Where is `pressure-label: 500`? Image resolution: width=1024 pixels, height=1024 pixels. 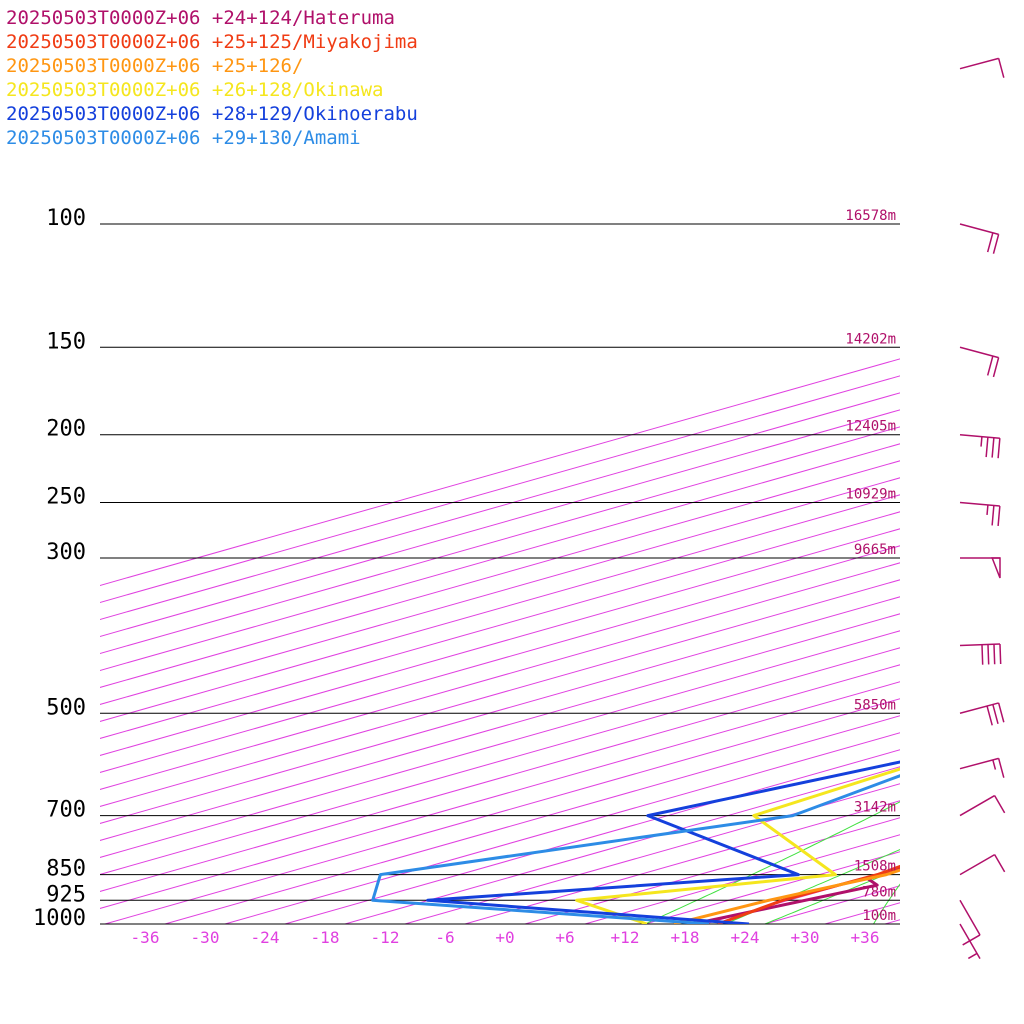
pressure-label: 500 is located at coordinates (66, 707).